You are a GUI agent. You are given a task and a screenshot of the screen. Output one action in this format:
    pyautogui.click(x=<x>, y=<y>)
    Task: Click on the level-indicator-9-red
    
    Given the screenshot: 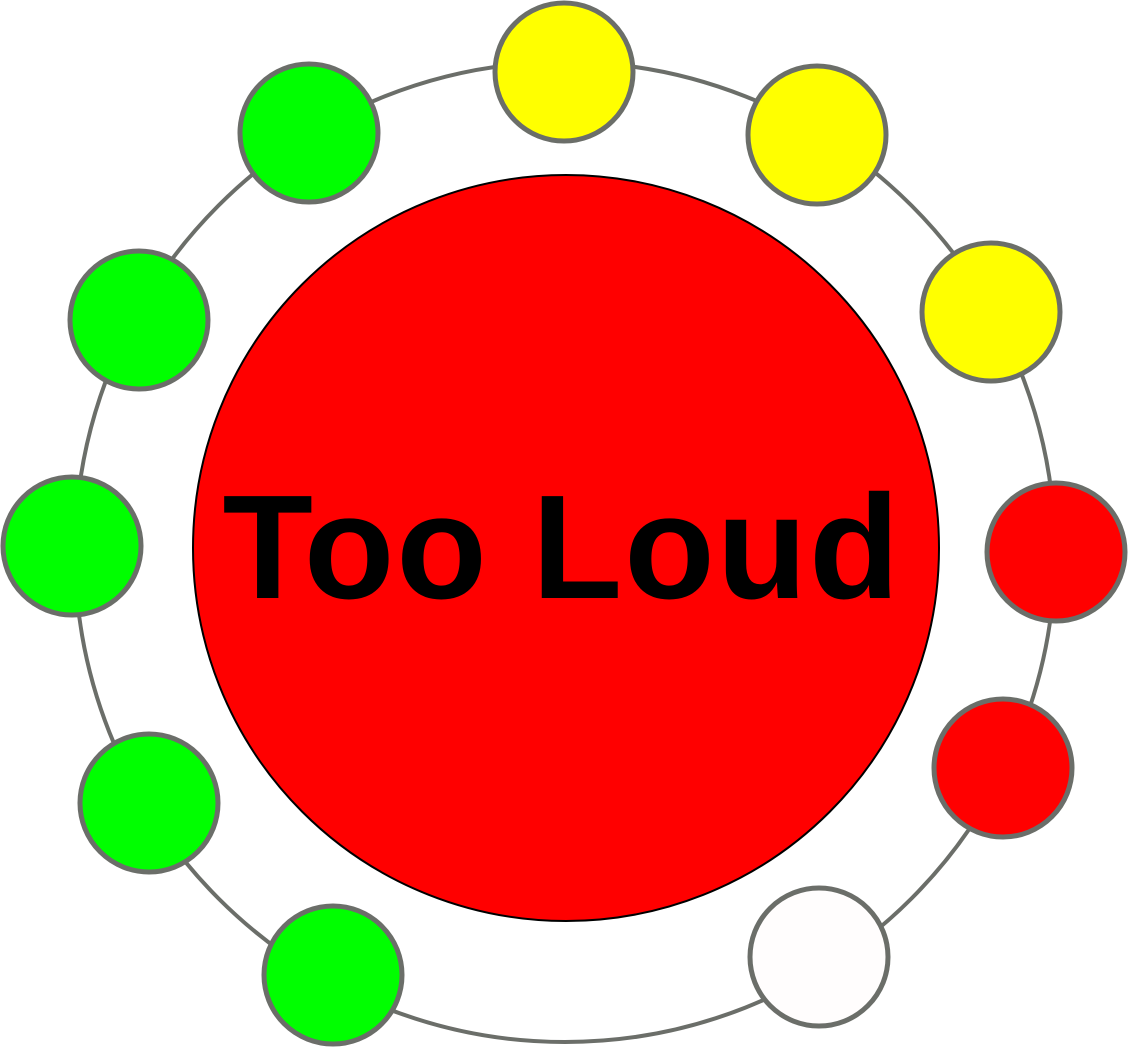 What is the action you would take?
    pyautogui.click(x=1056, y=552)
    